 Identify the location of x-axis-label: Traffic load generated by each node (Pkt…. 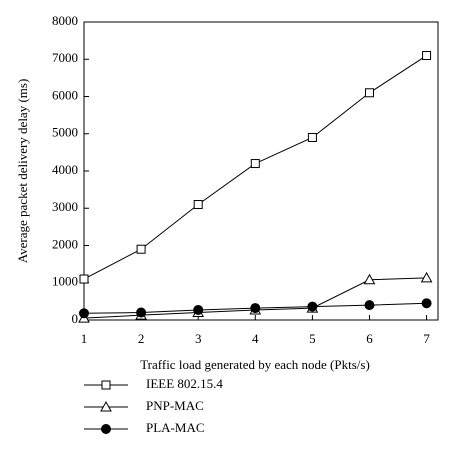
(255, 364).